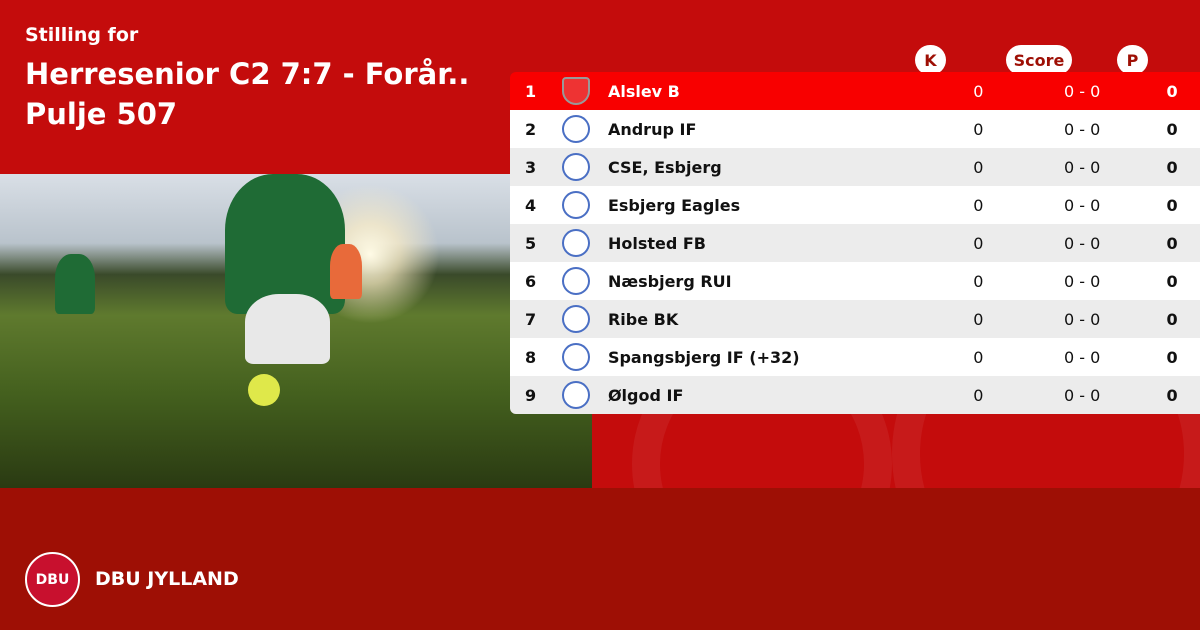 The height and width of the screenshot is (630, 1200). I want to click on team-name: CSE, Esbjerg, so click(664, 167).